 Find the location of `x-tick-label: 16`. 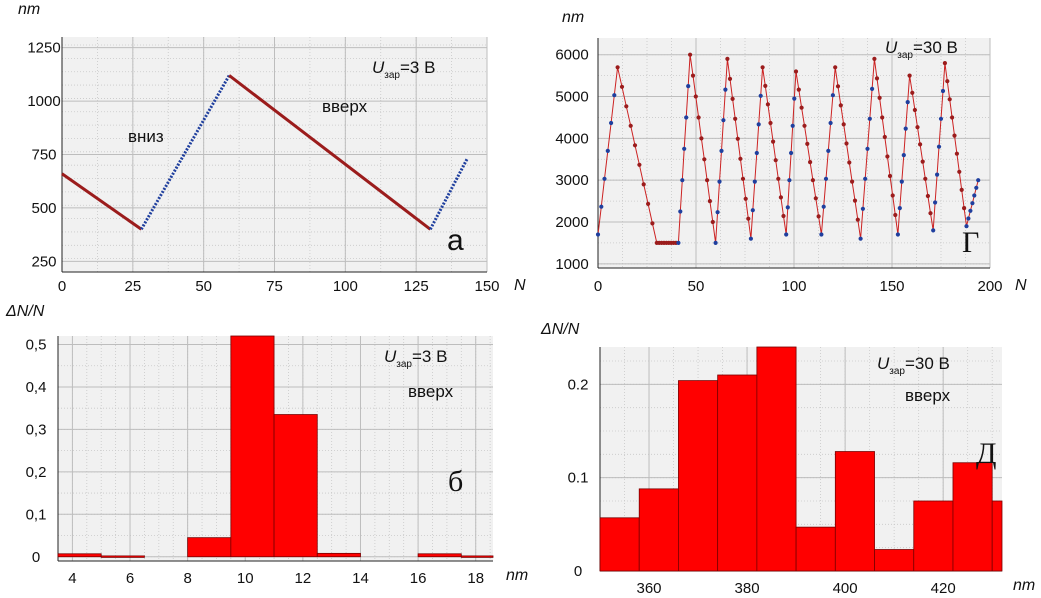

x-tick-label: 16 is located at coordinates (418, 578).